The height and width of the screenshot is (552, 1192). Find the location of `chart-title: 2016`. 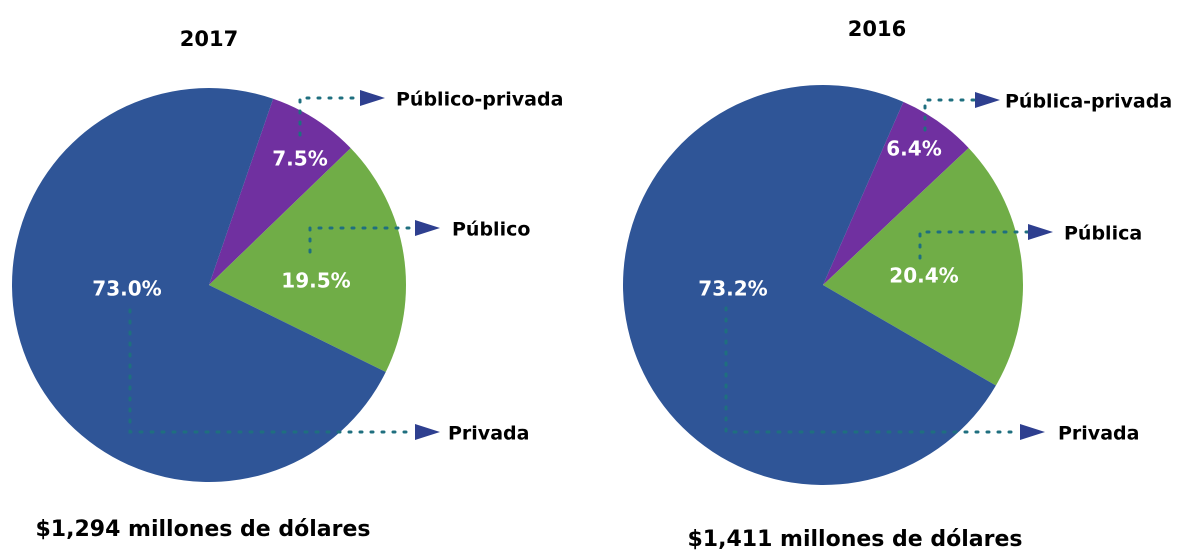

chart-title: 2016 is located at coordinates (877, 29).